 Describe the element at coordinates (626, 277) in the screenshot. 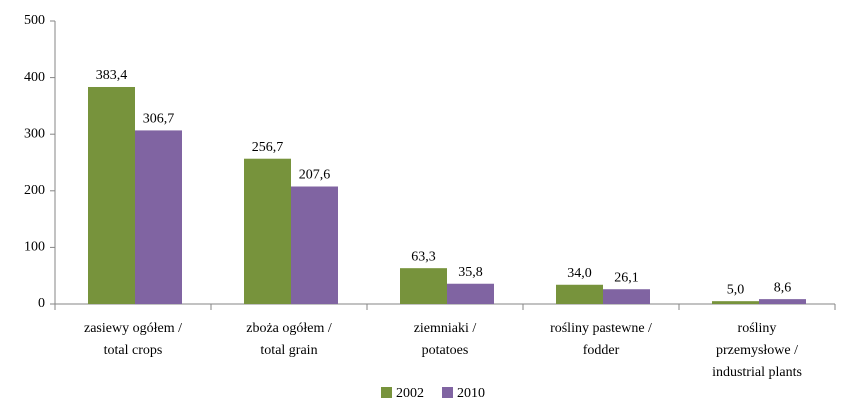

I see `value-label: 26,1` at that location.